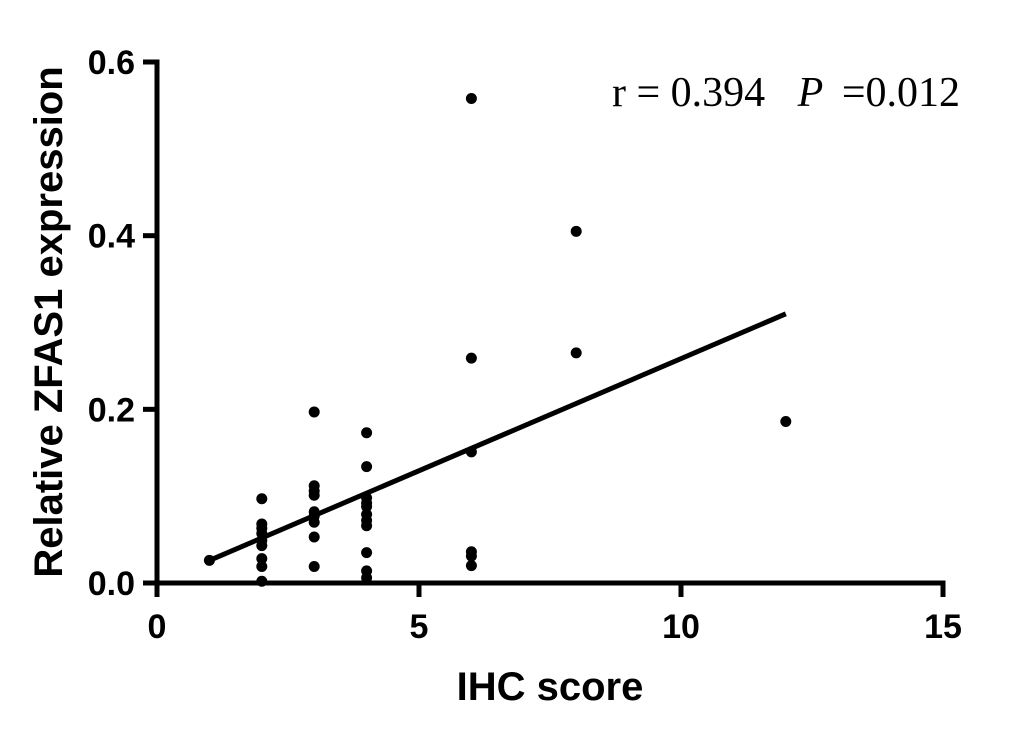  Describe the element at coordinates (810, 93) in the screenshot. I see `p-label-text: P` at that location.